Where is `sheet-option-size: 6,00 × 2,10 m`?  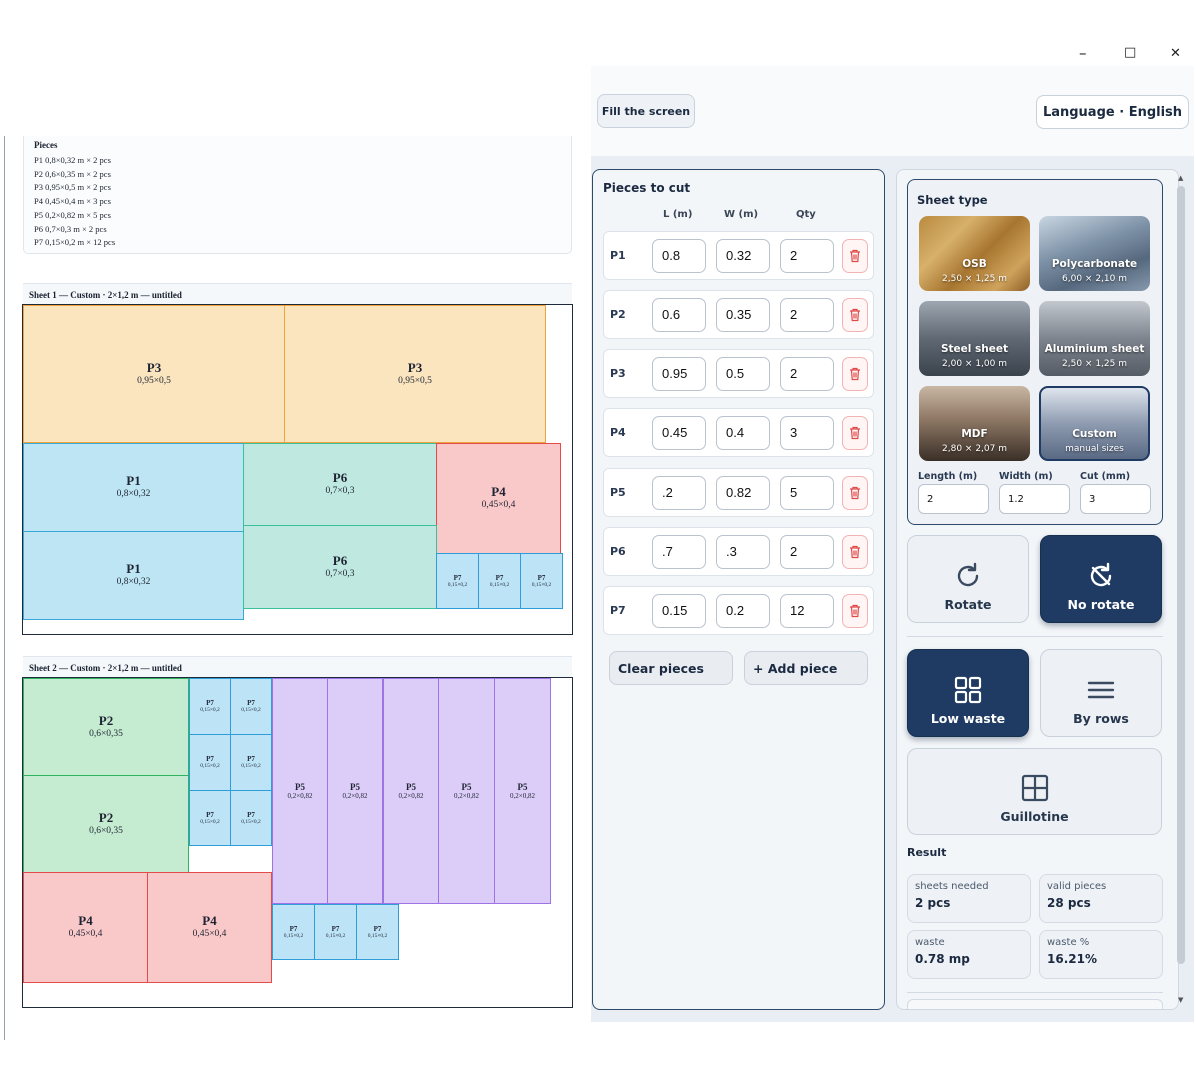 sheet-option-size: 6,00 × 2,10 m is located at coordinates (1094, 279).